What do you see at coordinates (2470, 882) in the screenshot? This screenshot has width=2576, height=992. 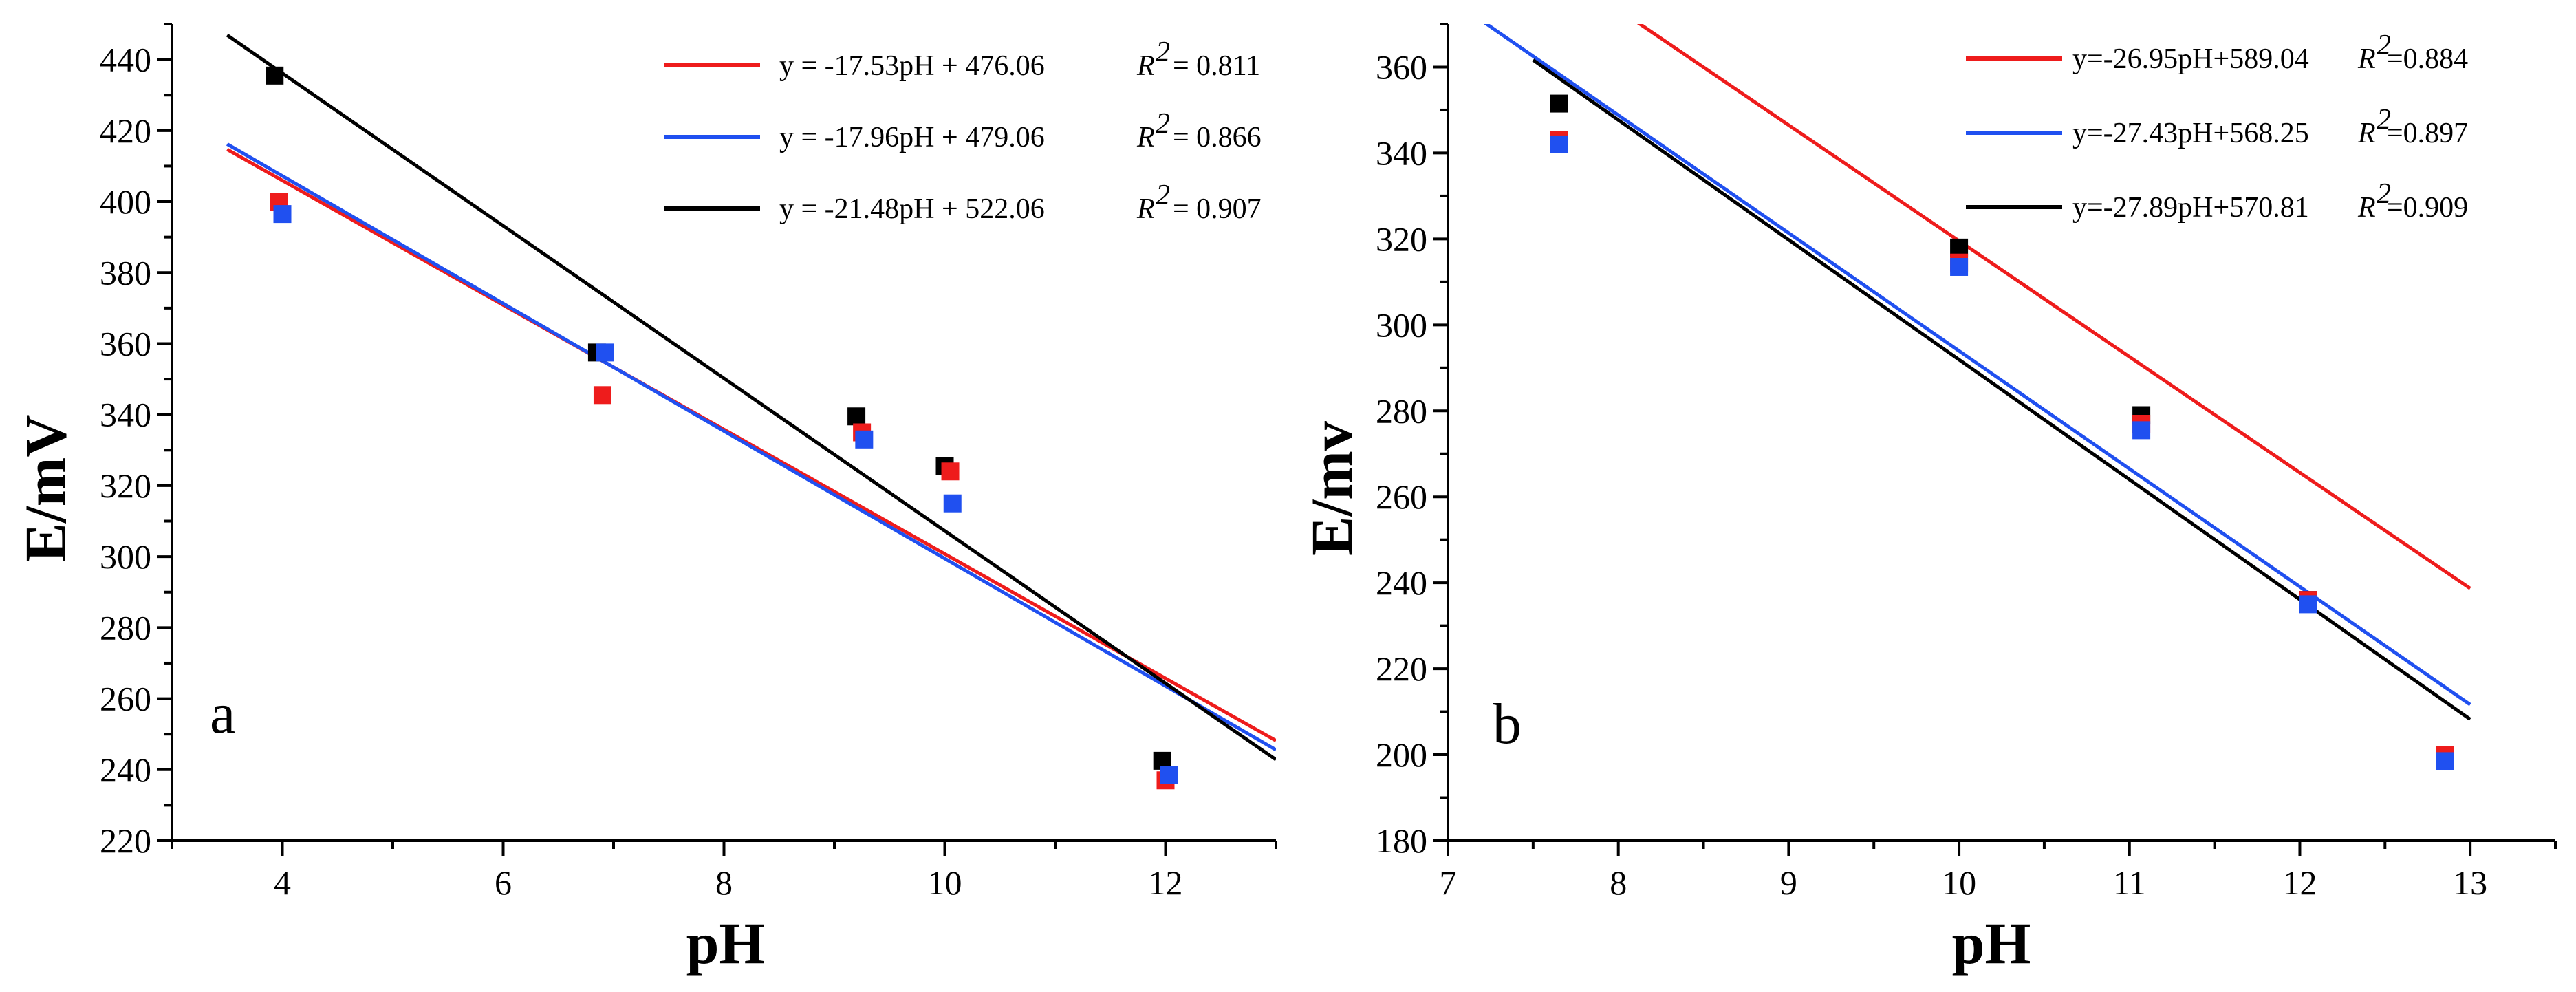 I see `x-tick-label-b: 13` at bounding box center [2470, 882].